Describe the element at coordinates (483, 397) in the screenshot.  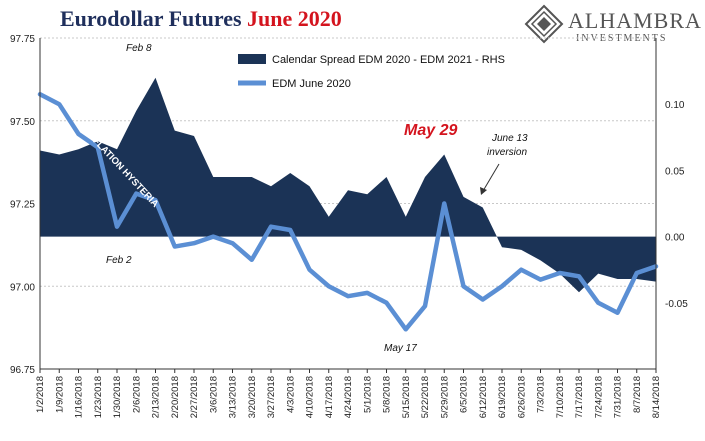
I see `x-tick-label: 6/12/2018` at that location.